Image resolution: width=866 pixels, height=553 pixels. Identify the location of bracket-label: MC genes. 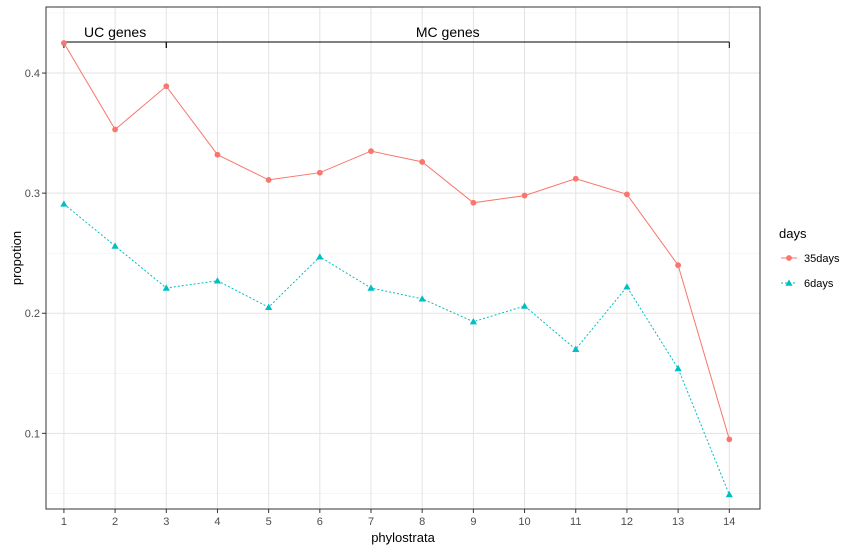
(448, 32).